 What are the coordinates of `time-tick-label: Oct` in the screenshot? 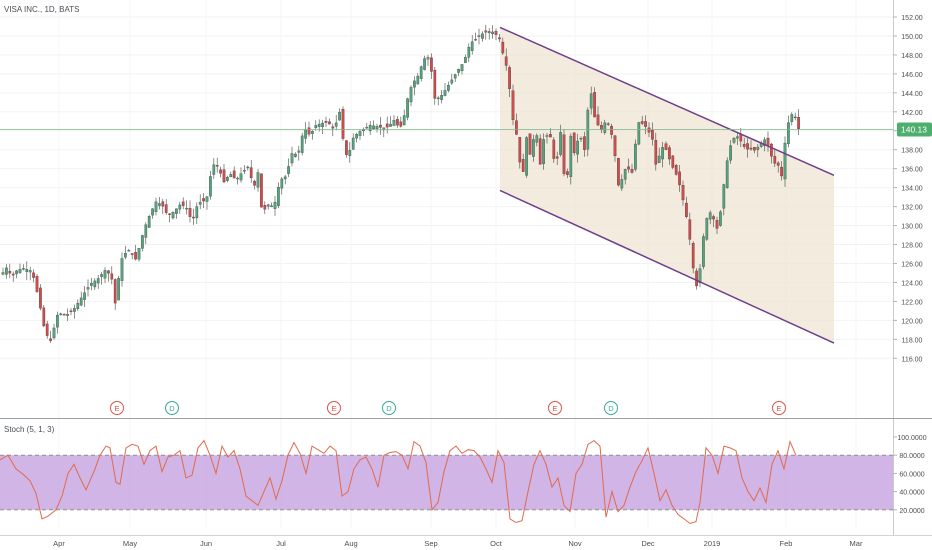 It's located at (496, 543).